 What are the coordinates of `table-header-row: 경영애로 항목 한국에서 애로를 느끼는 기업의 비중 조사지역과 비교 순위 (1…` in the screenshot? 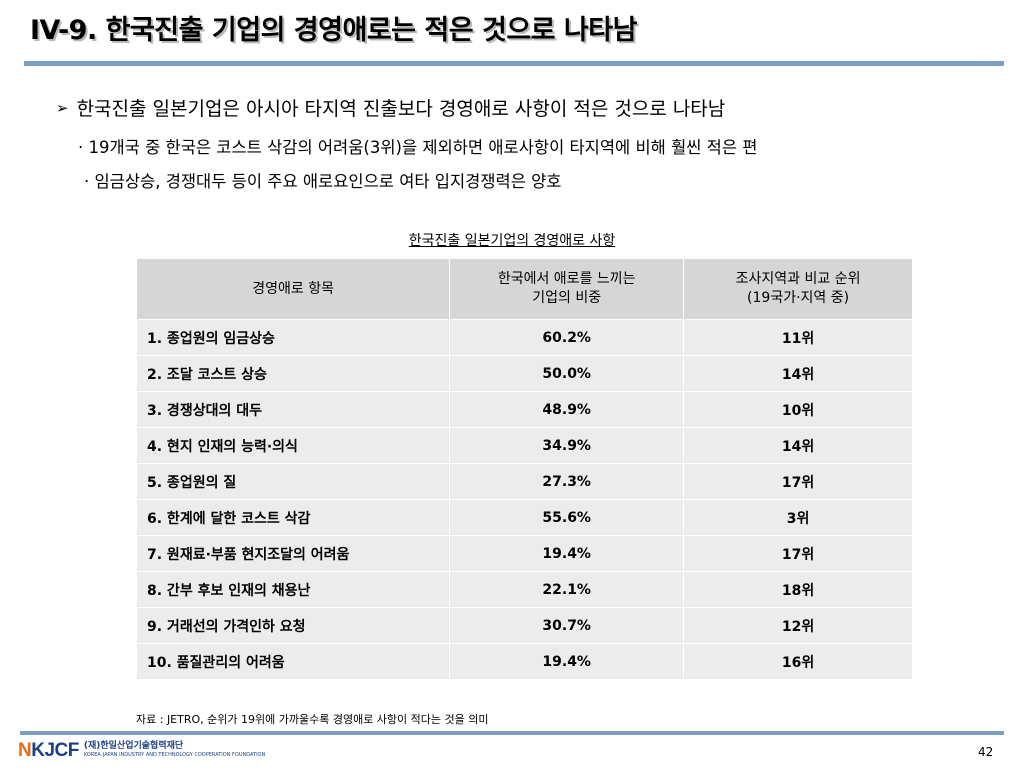 It's located at (524, 289).